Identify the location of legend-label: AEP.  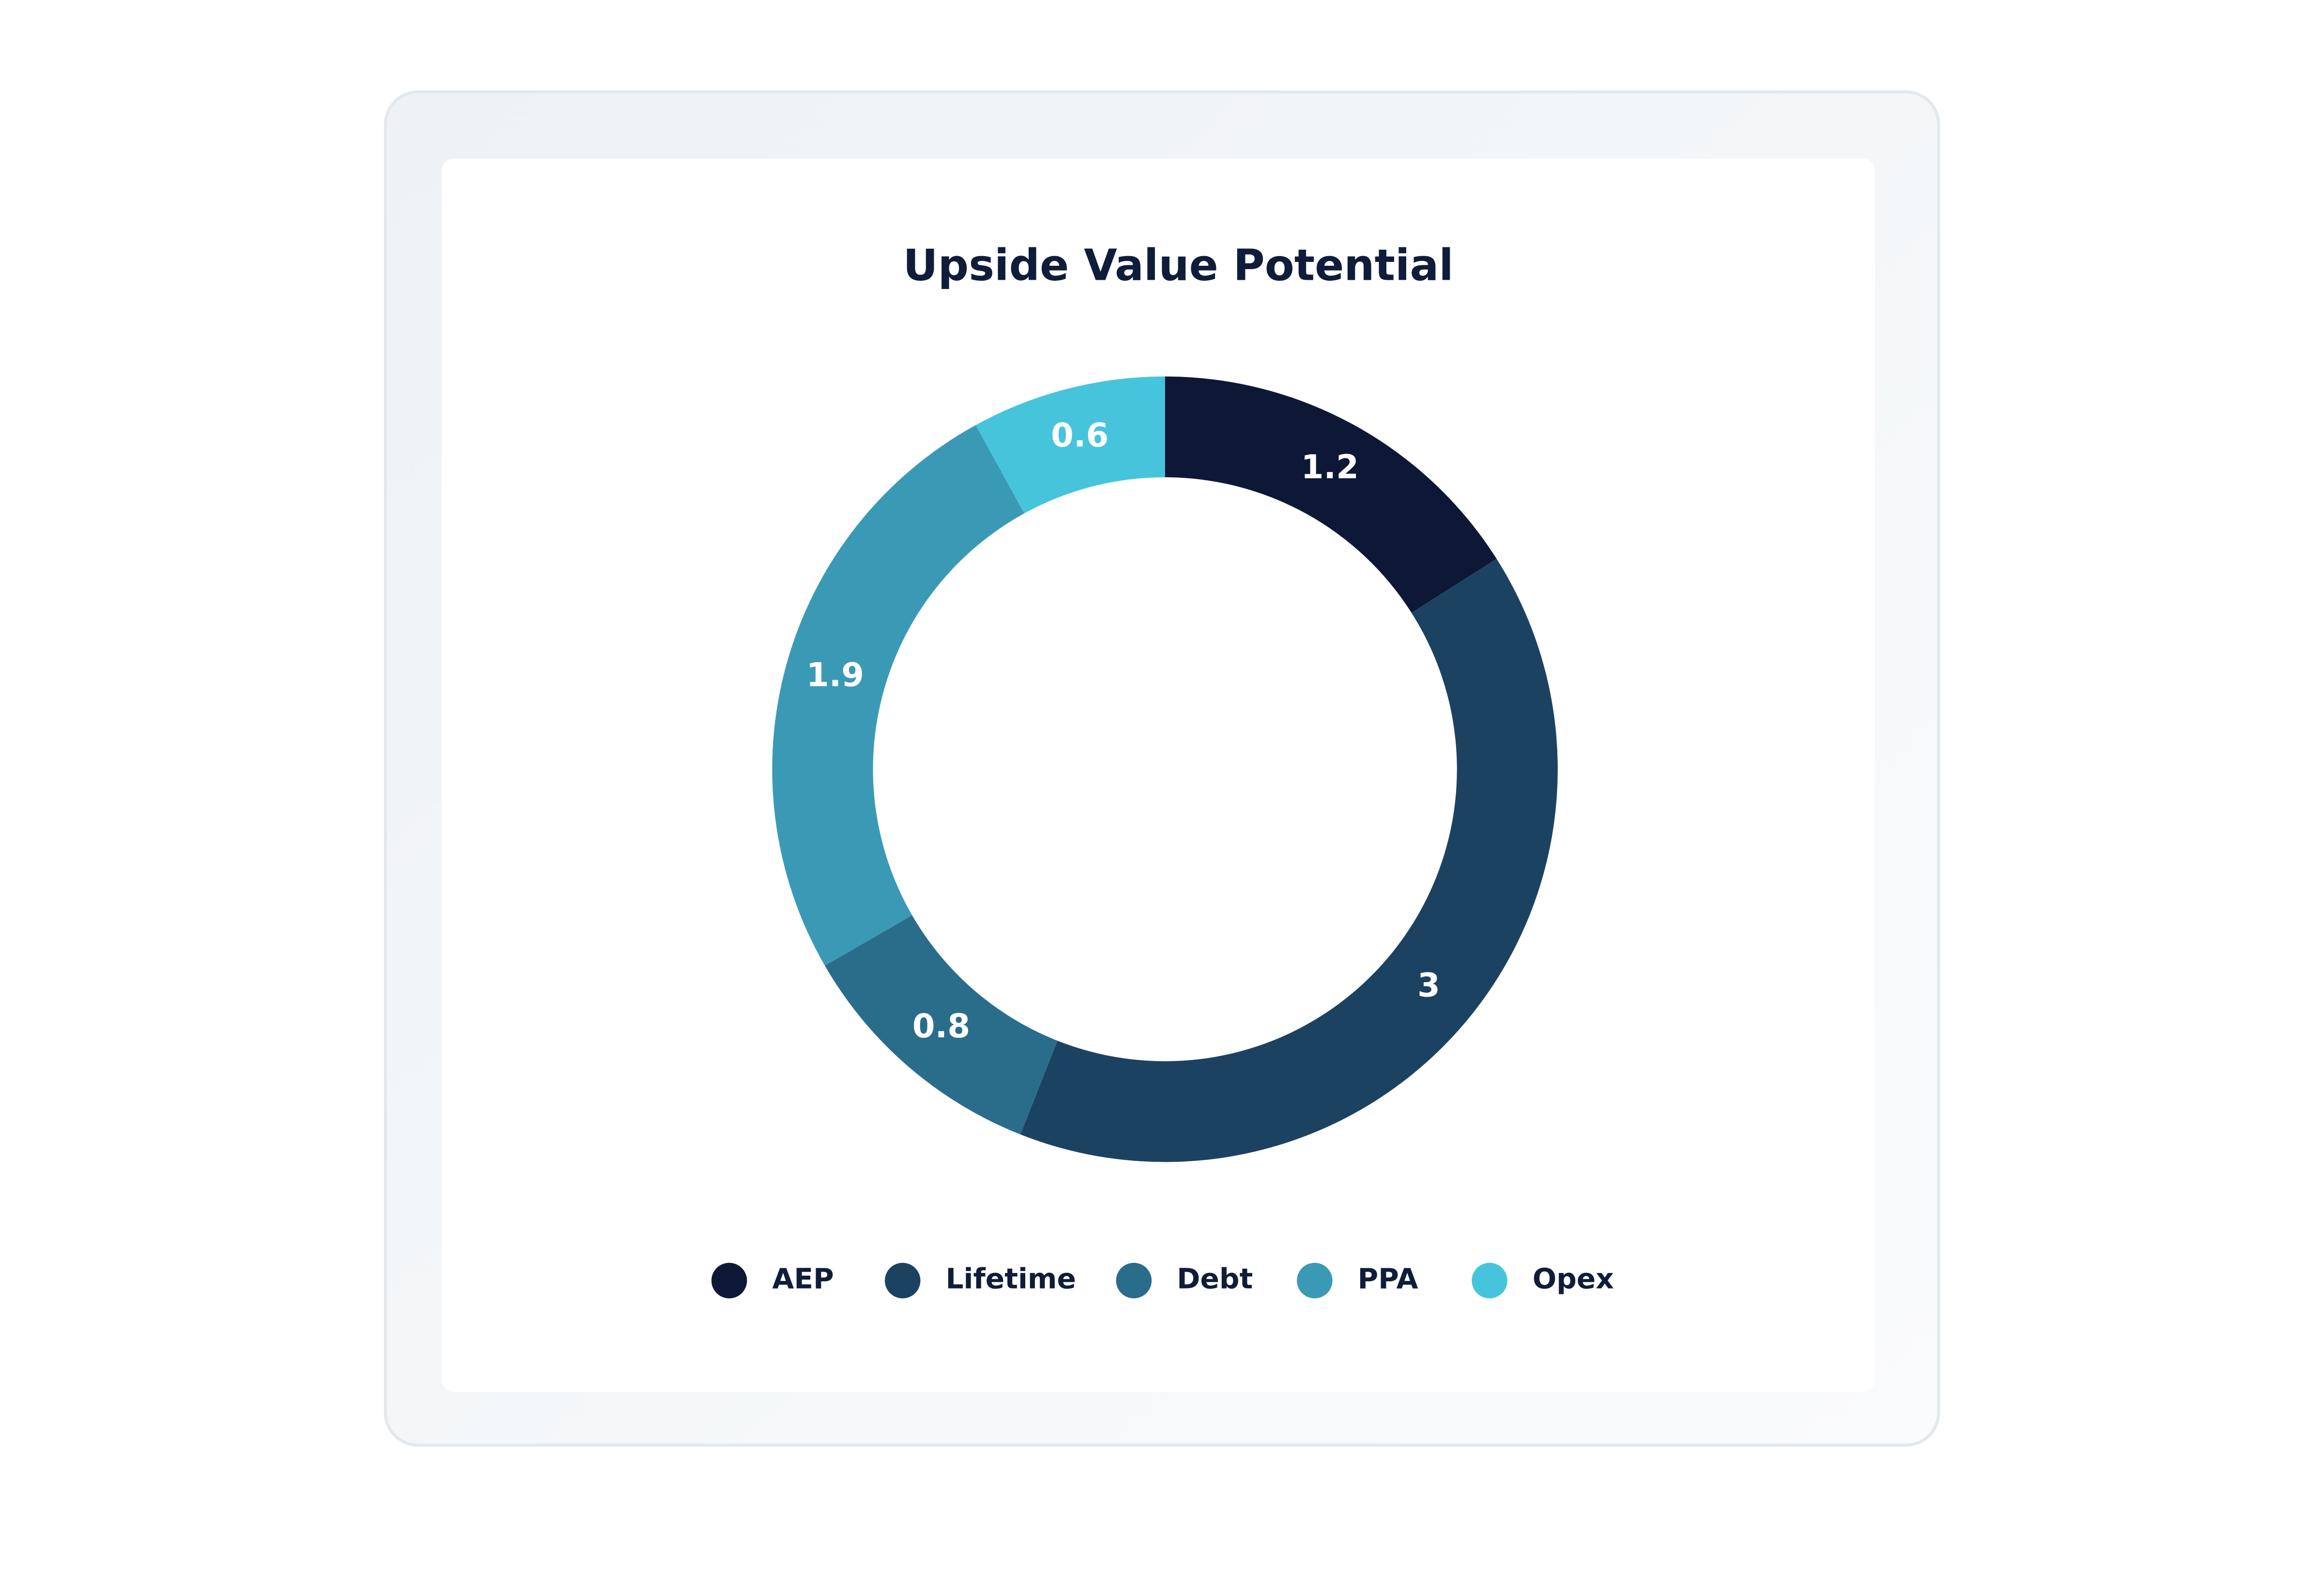
(803, 1278).